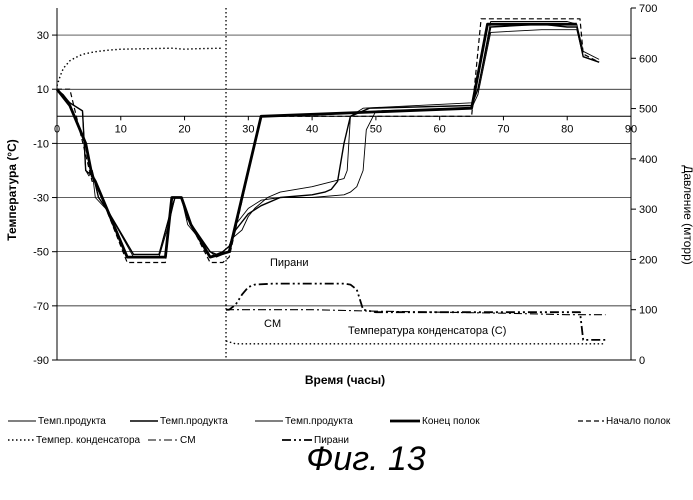  I want to click on annotation-condenser: Температура конденсатора (C), so click(427, 331).